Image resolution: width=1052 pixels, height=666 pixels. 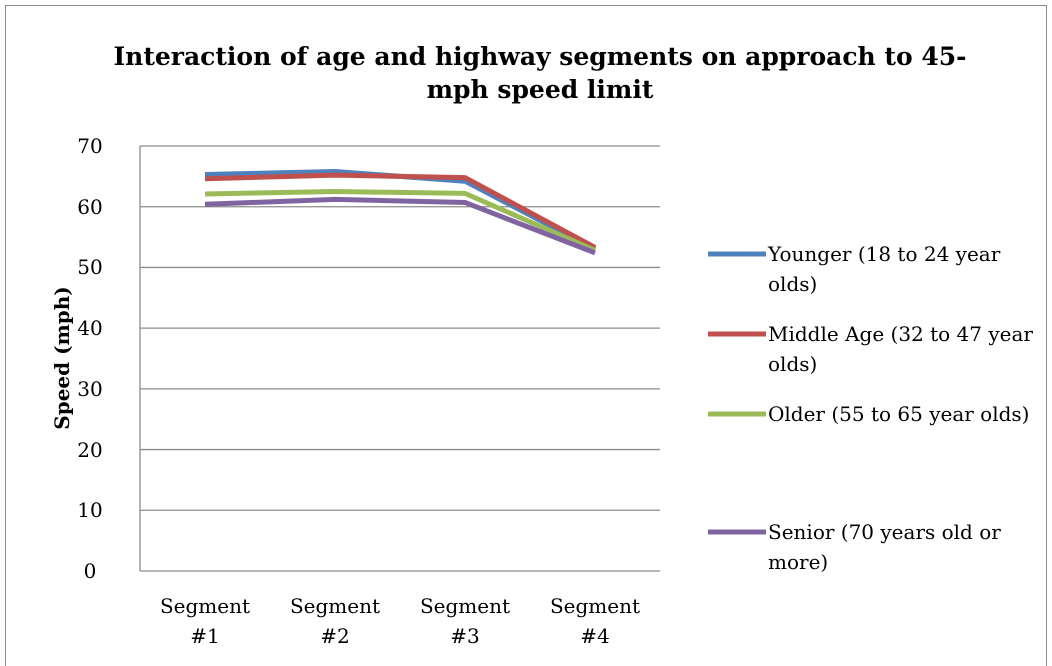 What do you see at coordinates (335, 621) in the screenshot?
I see `x-tick-label: Segment #2` at bounding box center [335, 621].